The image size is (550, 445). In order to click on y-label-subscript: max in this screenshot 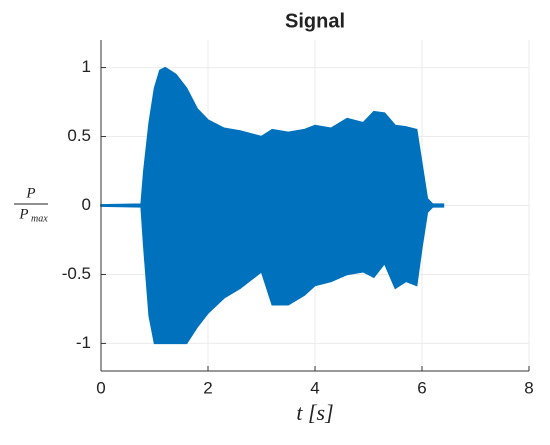, I will do `click(39, 218)`.